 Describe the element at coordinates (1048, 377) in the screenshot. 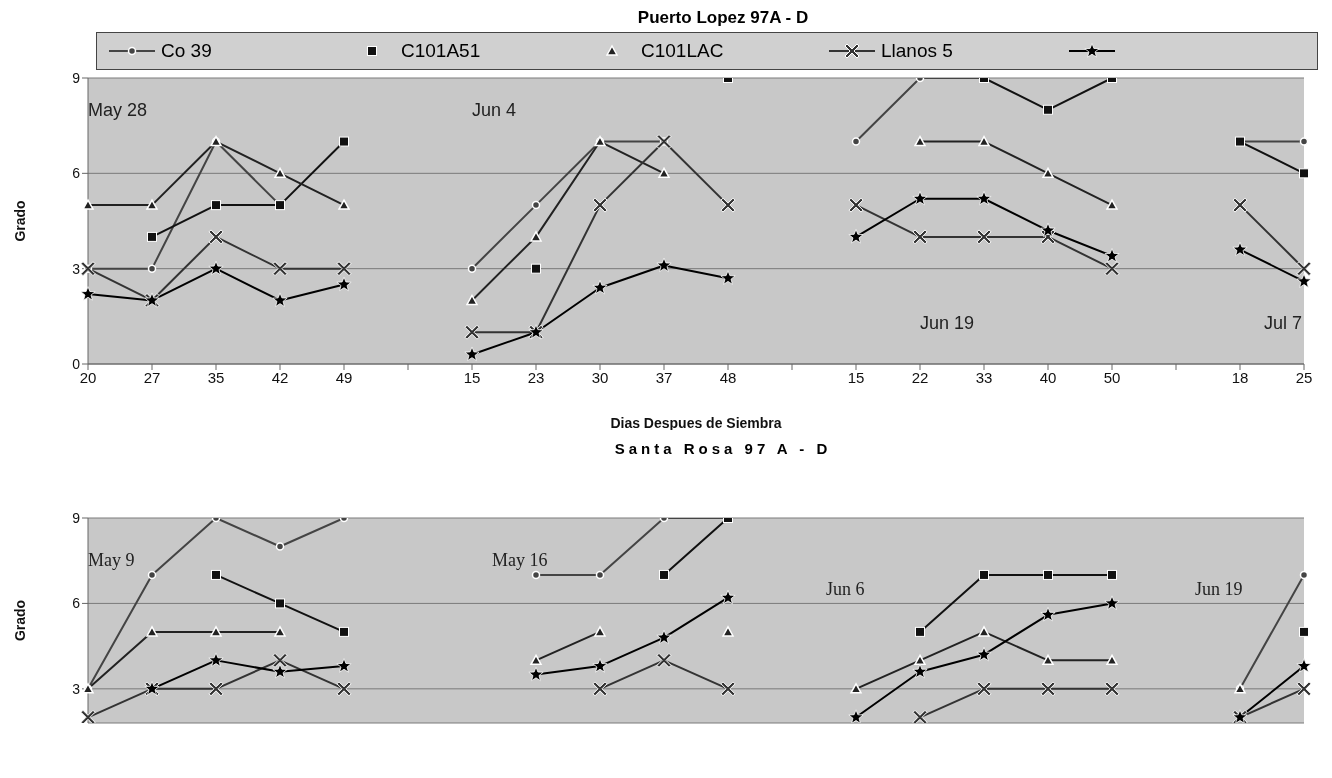

I see `x-tick-label: 40` at that location.